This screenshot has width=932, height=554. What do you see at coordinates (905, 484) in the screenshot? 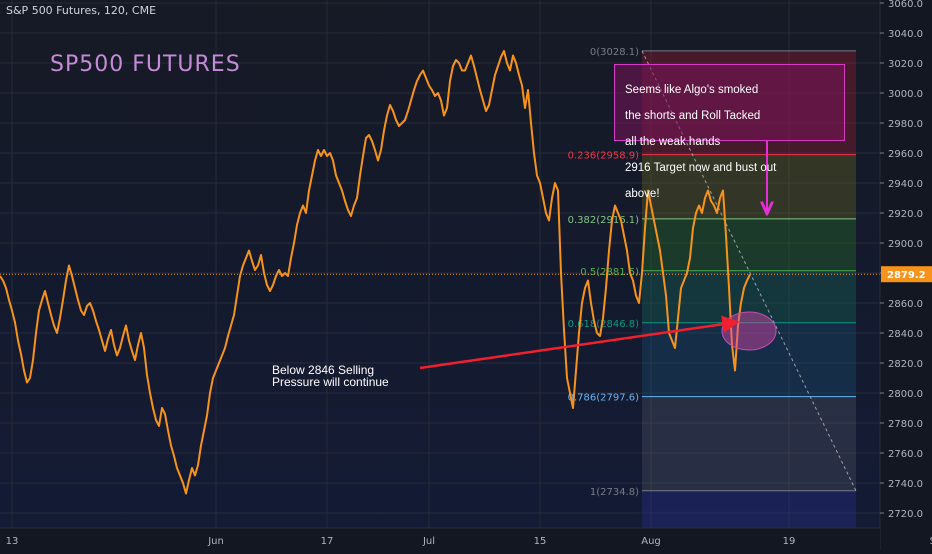
I see `y-tick-label: 2740.0` at bounding box center [905, 484].